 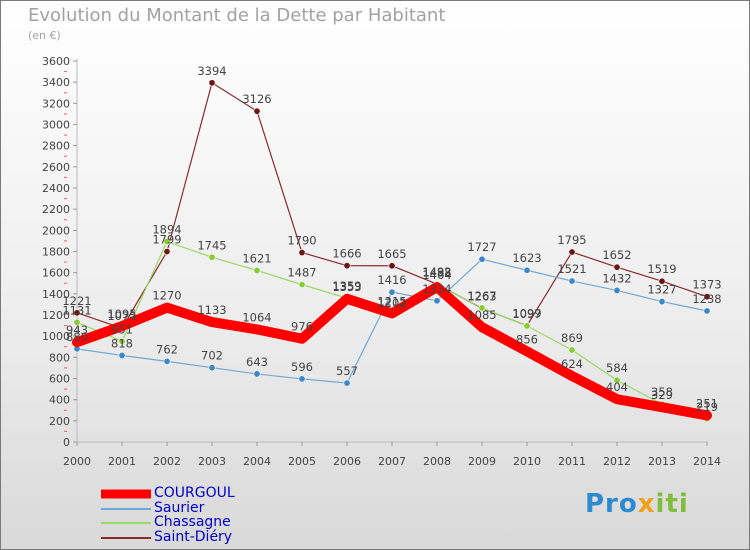 What do you see at coordinates (616, 278) in the screenshot?
I see `data-label-saurier: 1432` at bounding box center [616, 278].